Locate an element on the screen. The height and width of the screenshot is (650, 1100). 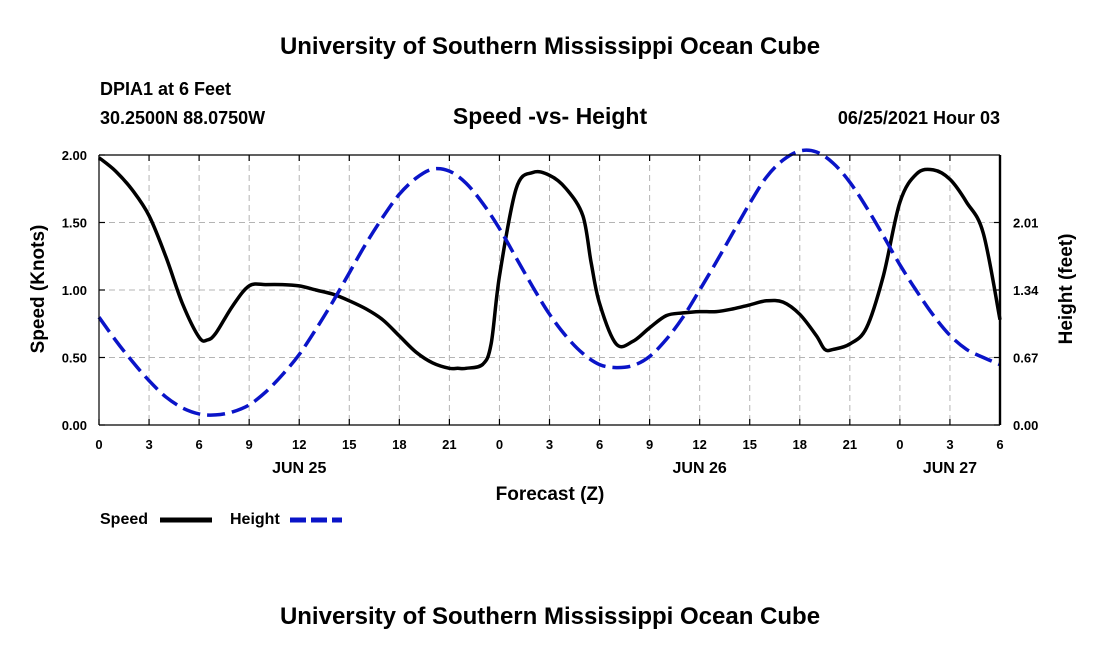
y2-tick-label: 0.00 is located at coordinates (1025, 425).